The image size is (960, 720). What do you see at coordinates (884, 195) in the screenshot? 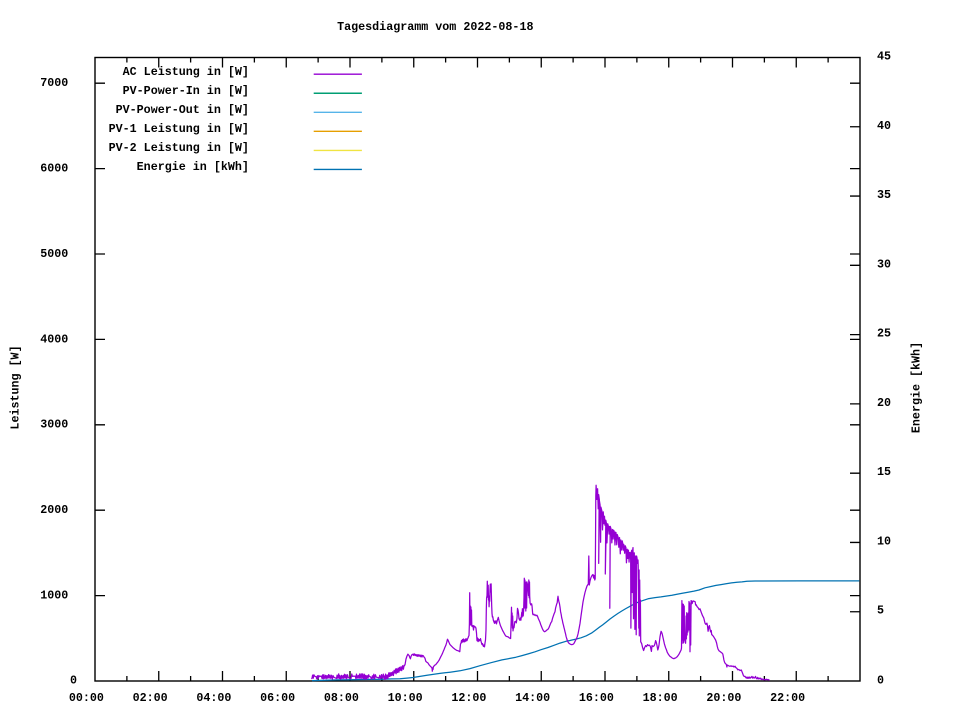
I see `svg-text: 35` at bounding box center [884, 195].